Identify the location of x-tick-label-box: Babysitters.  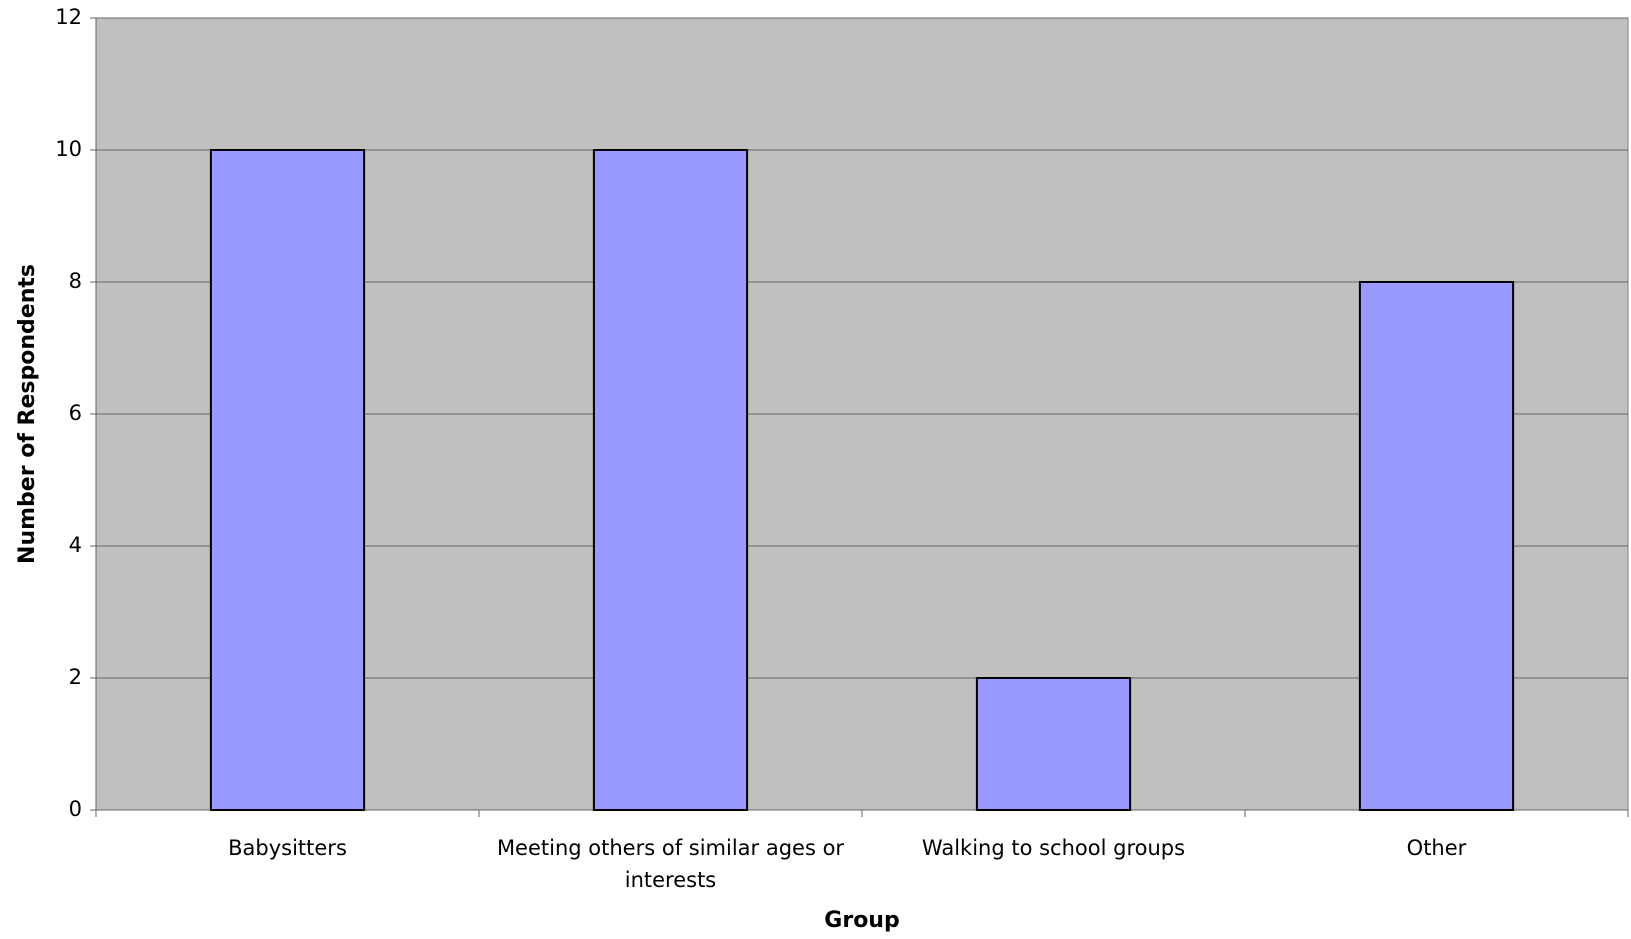
(287, 848).